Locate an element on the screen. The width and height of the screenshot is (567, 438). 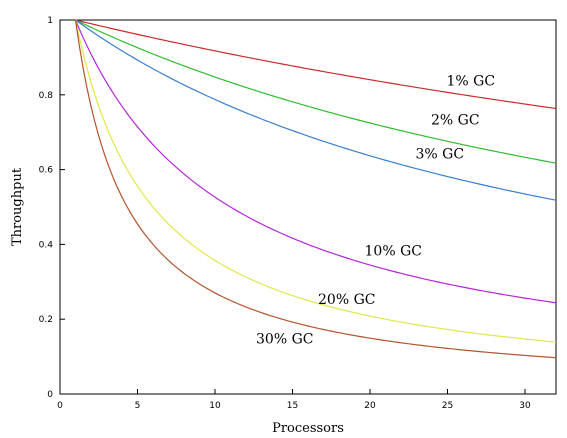
x-tick-label: 5 is located at coordinates (138, 406).